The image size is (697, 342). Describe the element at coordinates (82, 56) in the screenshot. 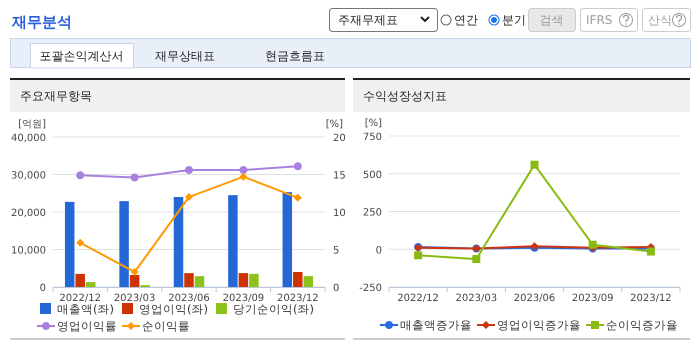

I see `text: 포괄손익계산서` at that location.